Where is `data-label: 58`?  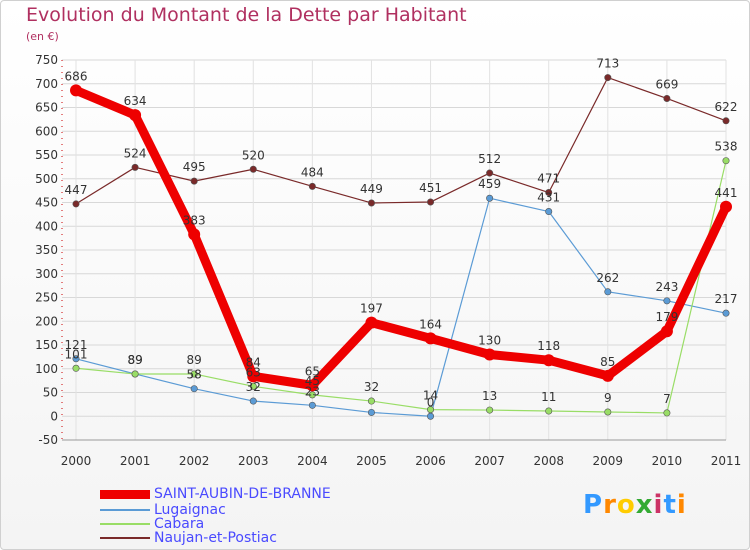
data-label: 58 is located at coordinates (194, 375).